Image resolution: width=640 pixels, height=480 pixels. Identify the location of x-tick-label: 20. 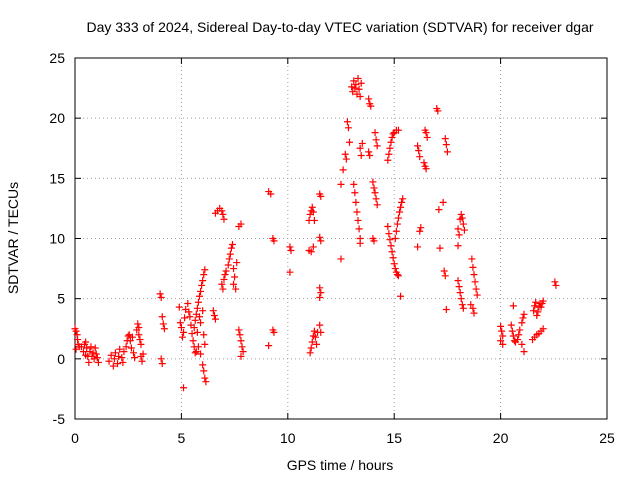
(501, 438).